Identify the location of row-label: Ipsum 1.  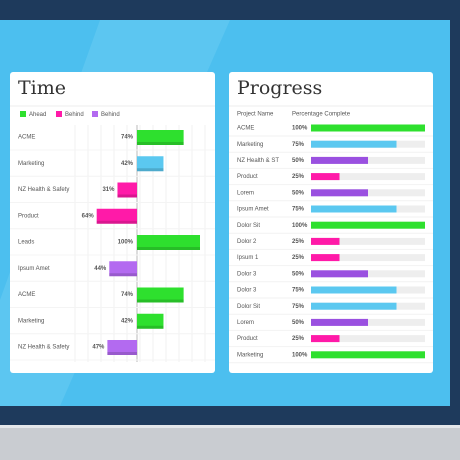
(248, 258).